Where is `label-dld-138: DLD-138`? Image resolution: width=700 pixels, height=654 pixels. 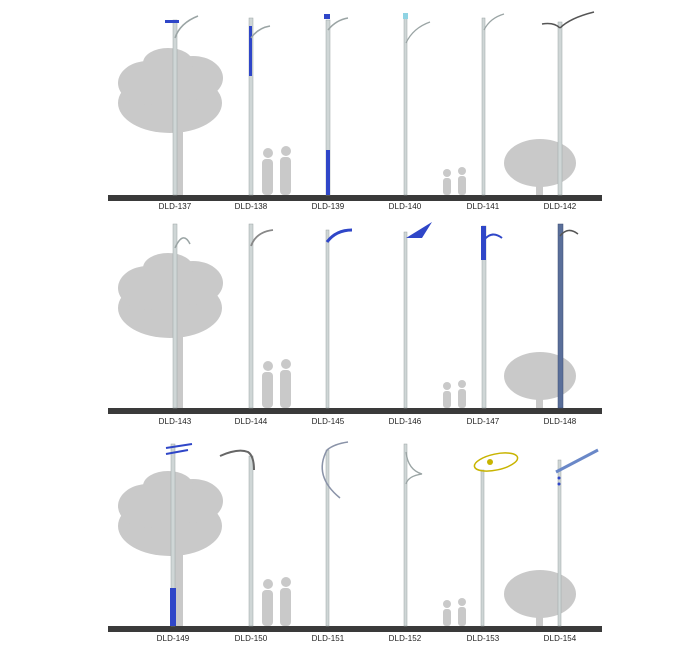
label-dld-138: DLD-138 is located at coordinates (251, 206).